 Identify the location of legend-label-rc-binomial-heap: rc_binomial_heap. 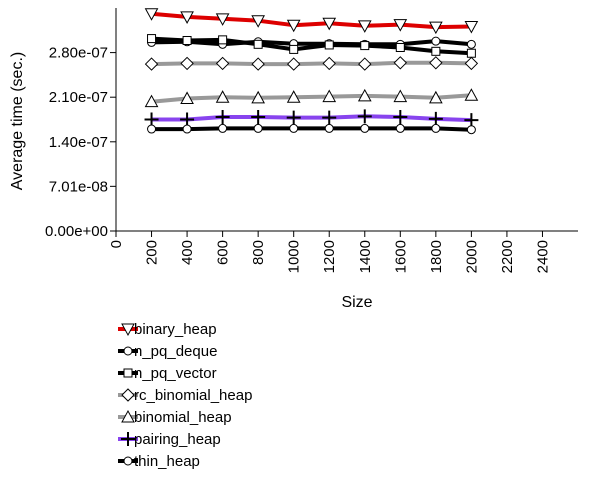
(193, 395).